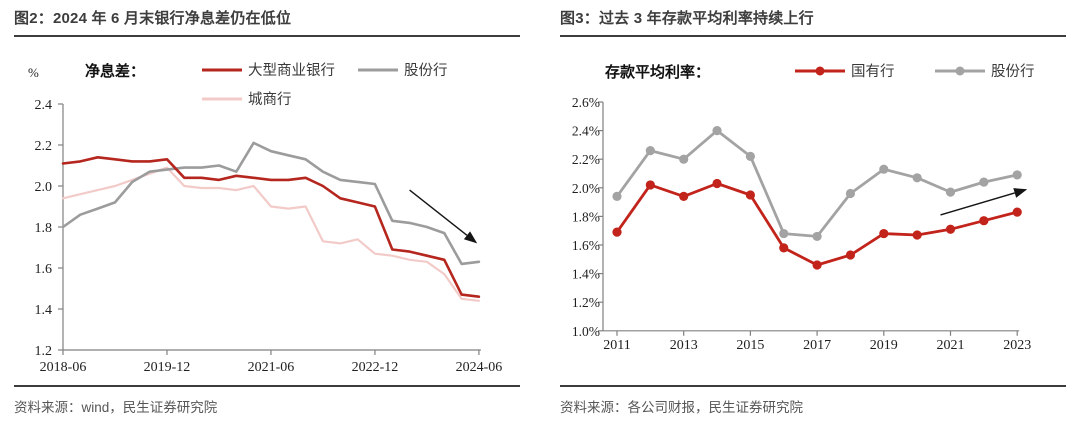  What do you see at coordinates (44, 310) in the screenshot?
I see `y-tick-label: 1.4` at bounding box center [44, 310].